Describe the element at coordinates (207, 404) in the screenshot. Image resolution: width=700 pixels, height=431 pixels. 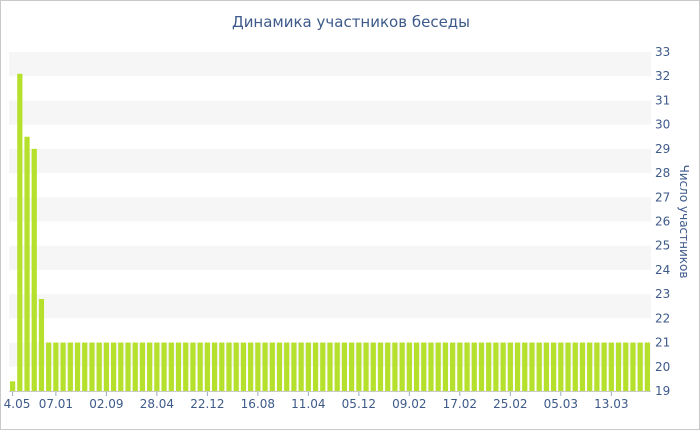
I see `x-tick-label: 22.12` at that location.